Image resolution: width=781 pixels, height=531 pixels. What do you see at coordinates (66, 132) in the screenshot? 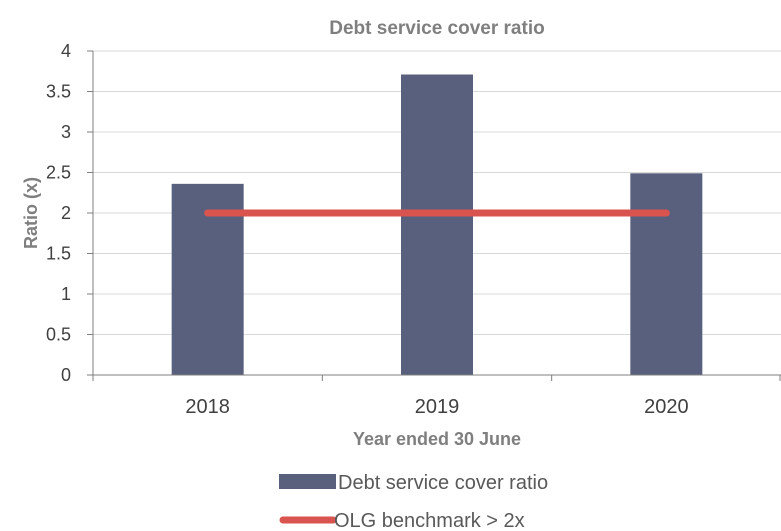
I see `y-tick-label: 3` at bounding box center [66, 132].